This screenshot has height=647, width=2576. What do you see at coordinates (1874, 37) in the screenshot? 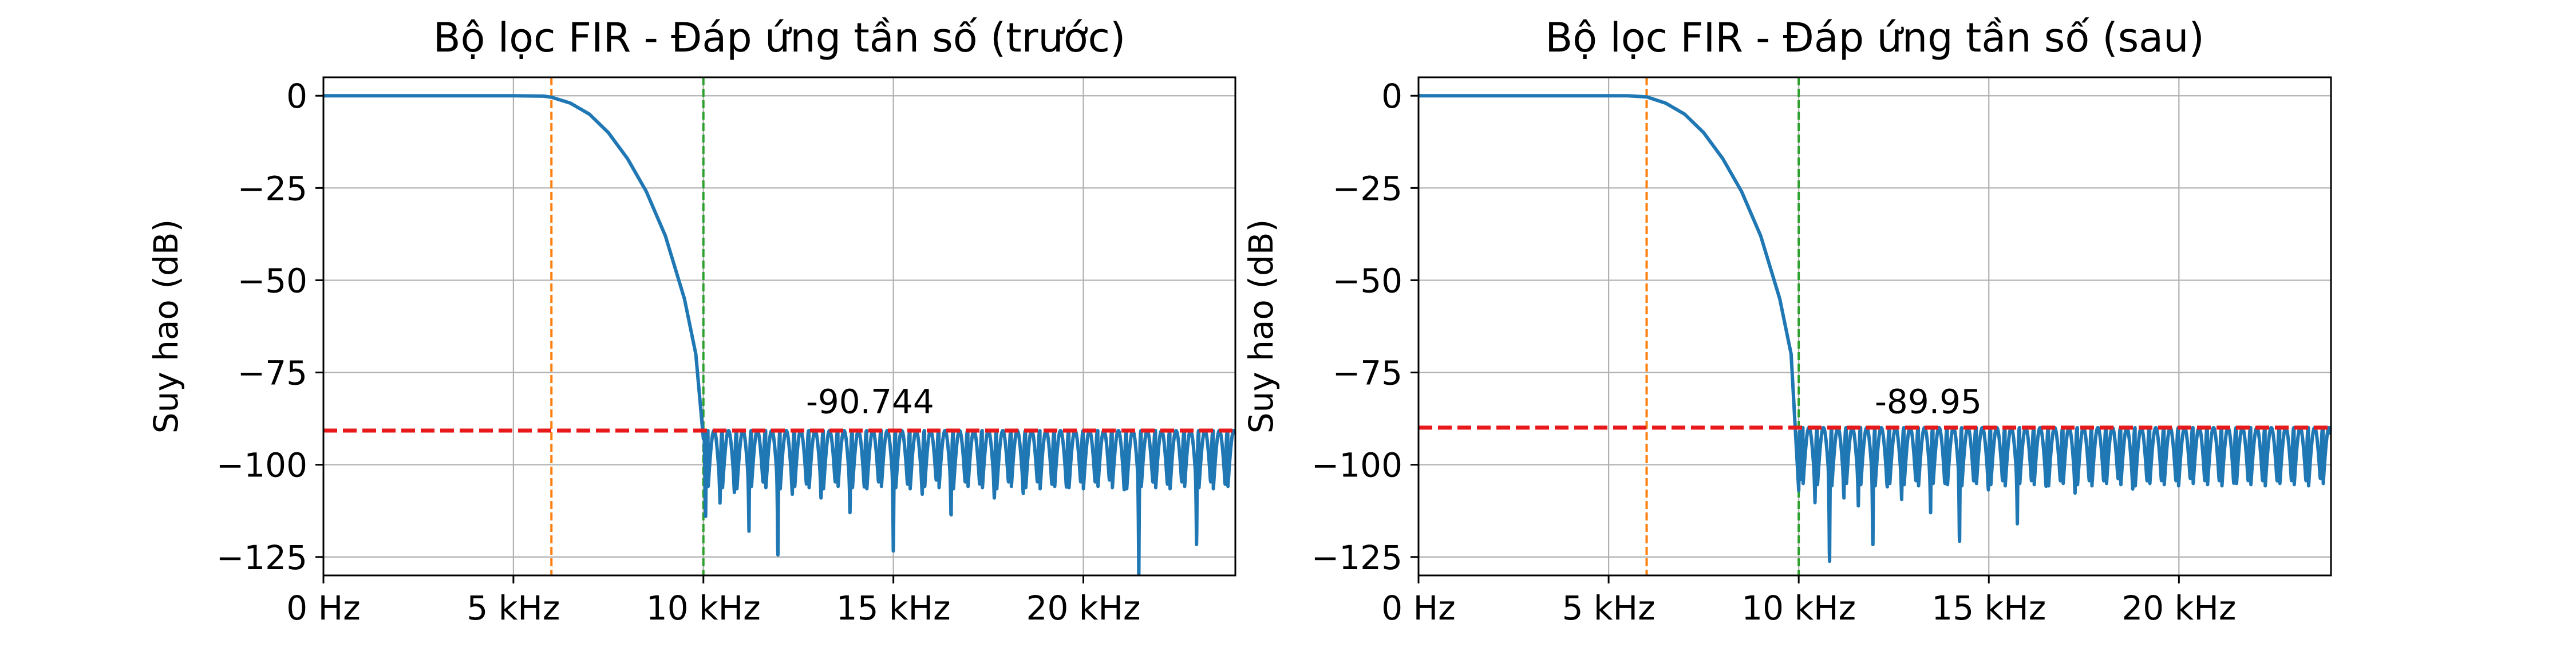
I see `chart-title: Bộ lọc FIR - Đáp ứng tần số (sau)` at bounding box center [1874, 37].